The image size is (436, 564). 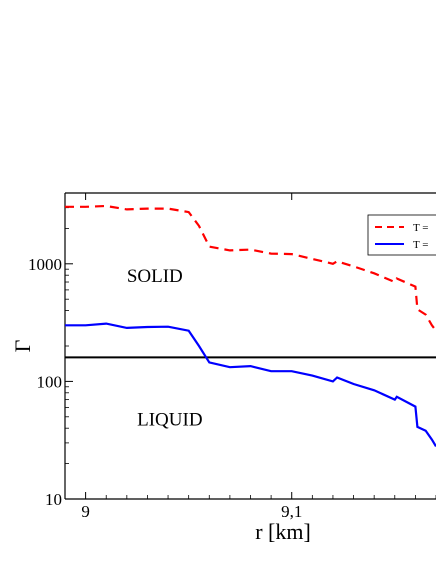 I want to click on legend: T = T =, so click(x=401, y=235).